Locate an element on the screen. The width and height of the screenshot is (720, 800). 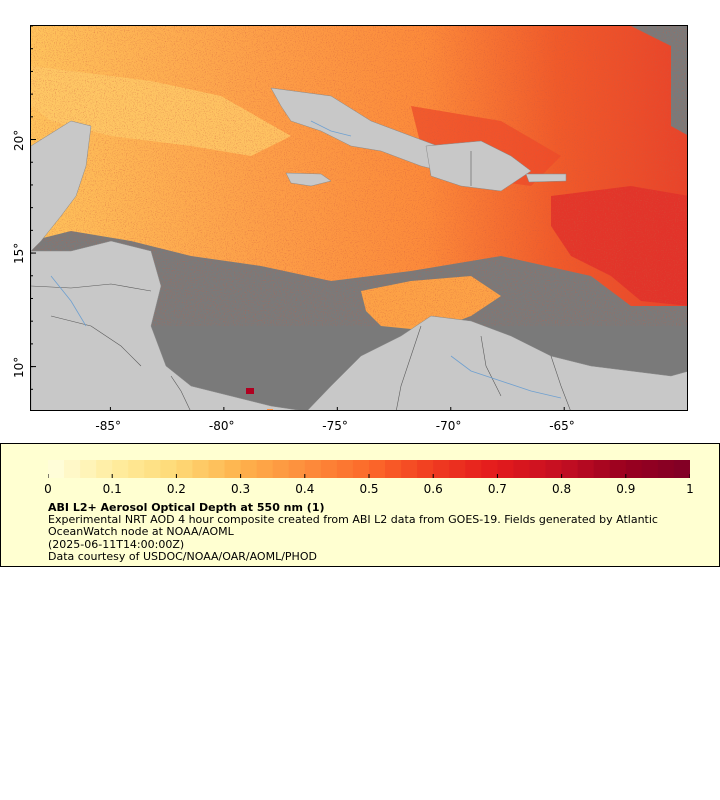
colorbar-tick-label: 0.9 is located at coordinates (626, 489).